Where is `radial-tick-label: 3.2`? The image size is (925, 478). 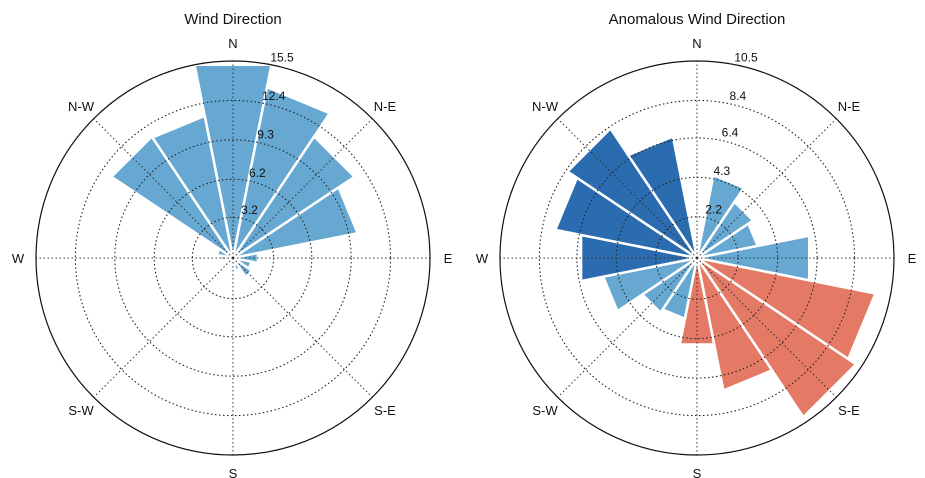
radial-tick-label: 3.2 is located at coordinates (249, 210).